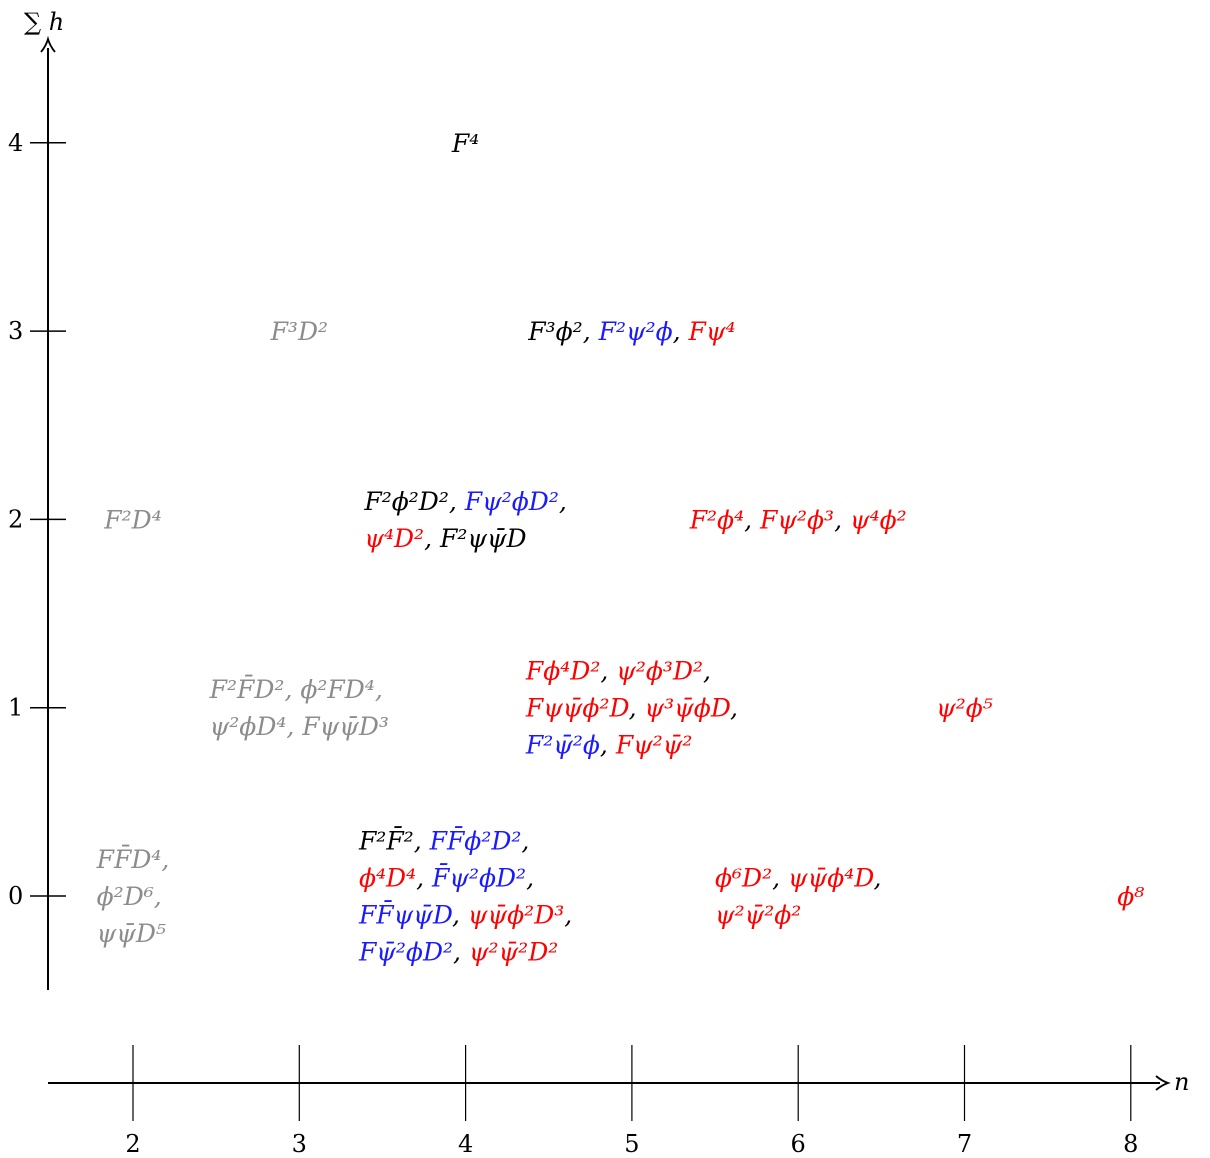  I want to click on operator-entry: F²ϕ²D², Fψ²ϕD², ψ⁴D², F²ψψ̄D, so click(464, 520).